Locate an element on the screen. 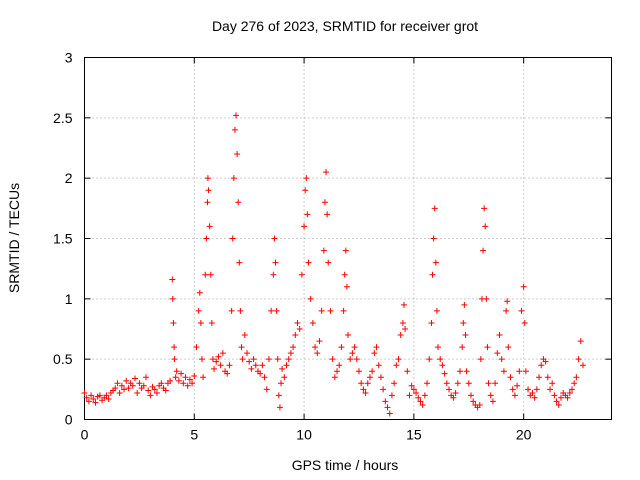 This screenshot has height=480, width=640. x-tick-label: 20 is located at coordinates (524, 435).